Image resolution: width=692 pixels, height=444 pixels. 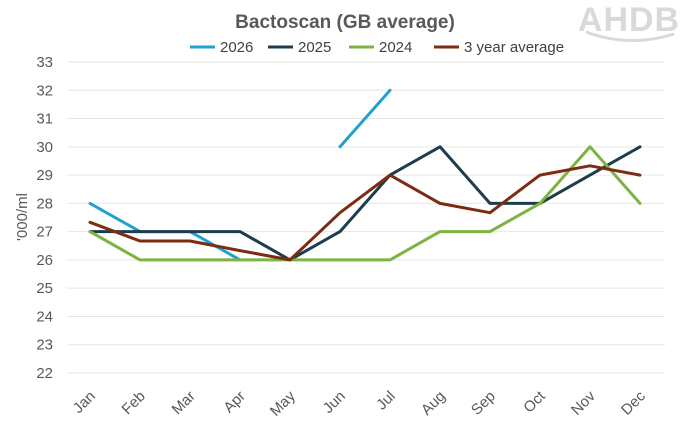 I want to click on ahdb-logo: AHDB, so click(x=629, y=21).